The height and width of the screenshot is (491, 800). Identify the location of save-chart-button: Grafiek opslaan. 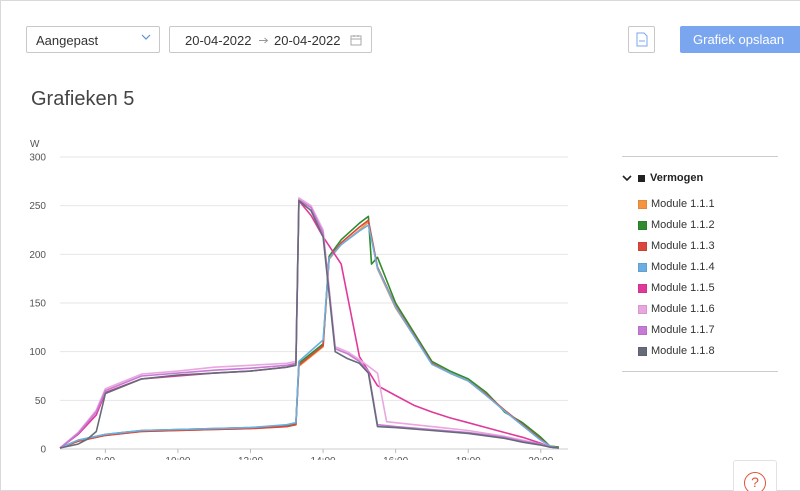
(740, 39).